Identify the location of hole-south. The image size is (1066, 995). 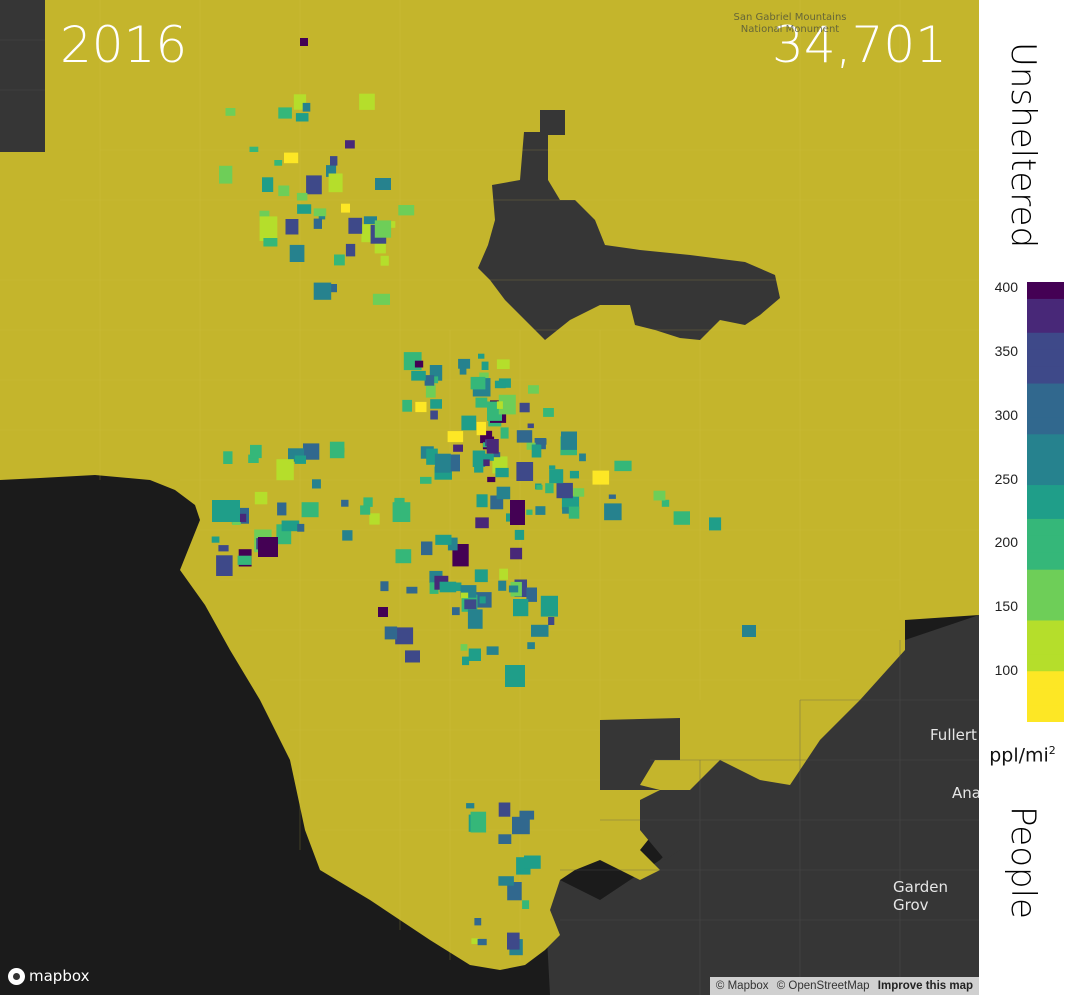
(680, 789).